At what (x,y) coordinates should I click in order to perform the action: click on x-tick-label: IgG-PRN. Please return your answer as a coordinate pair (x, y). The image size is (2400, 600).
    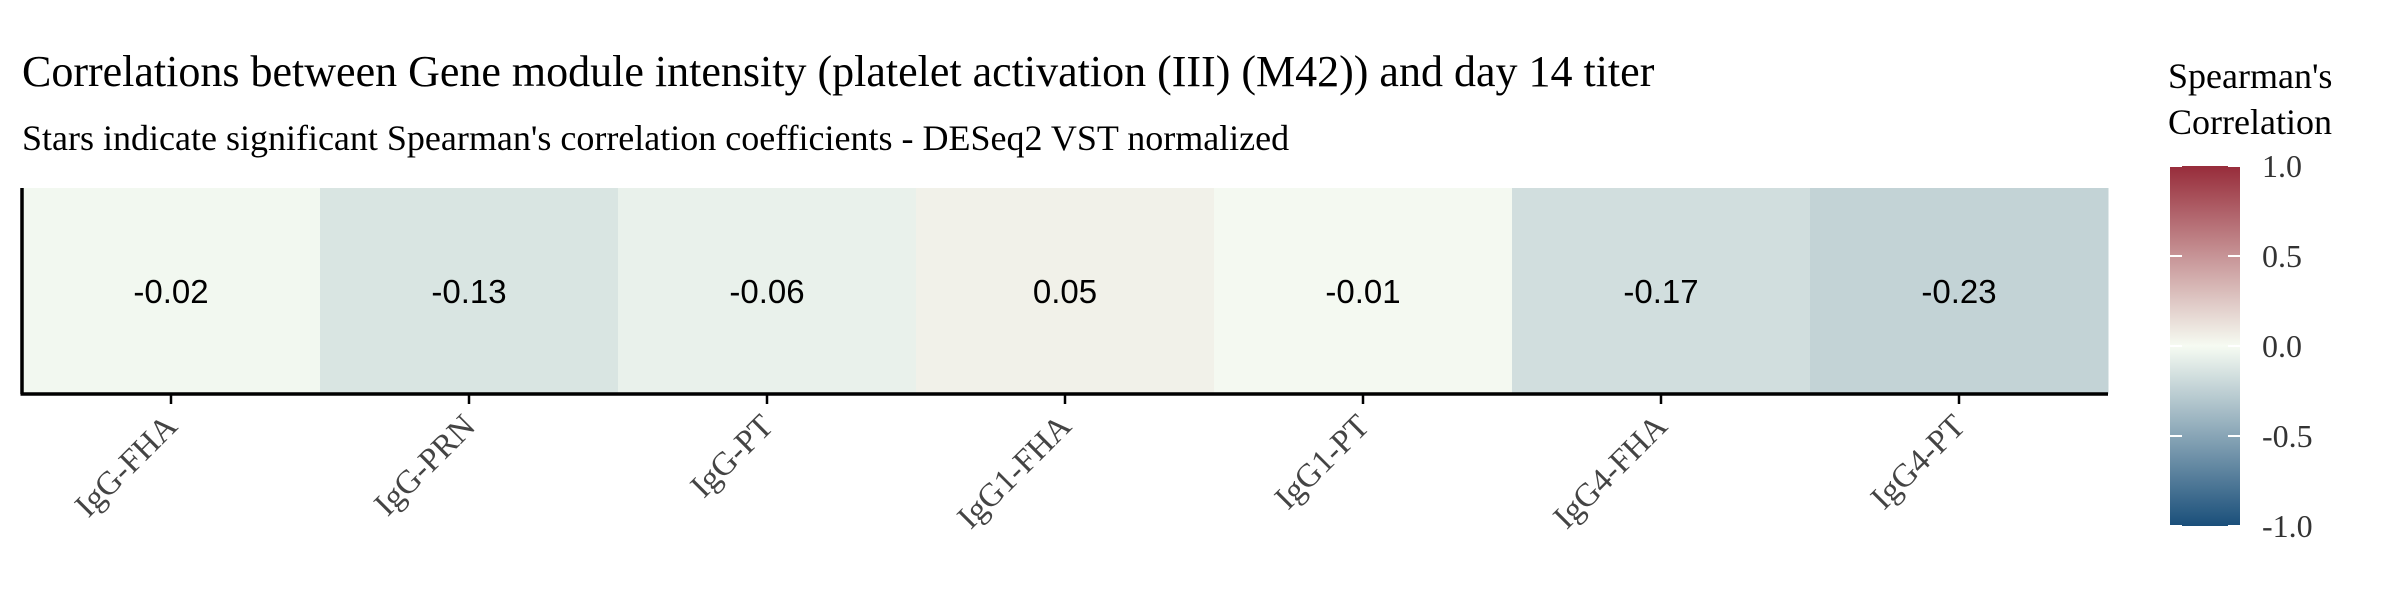
    Looking at the image, I should click on (425, 465).